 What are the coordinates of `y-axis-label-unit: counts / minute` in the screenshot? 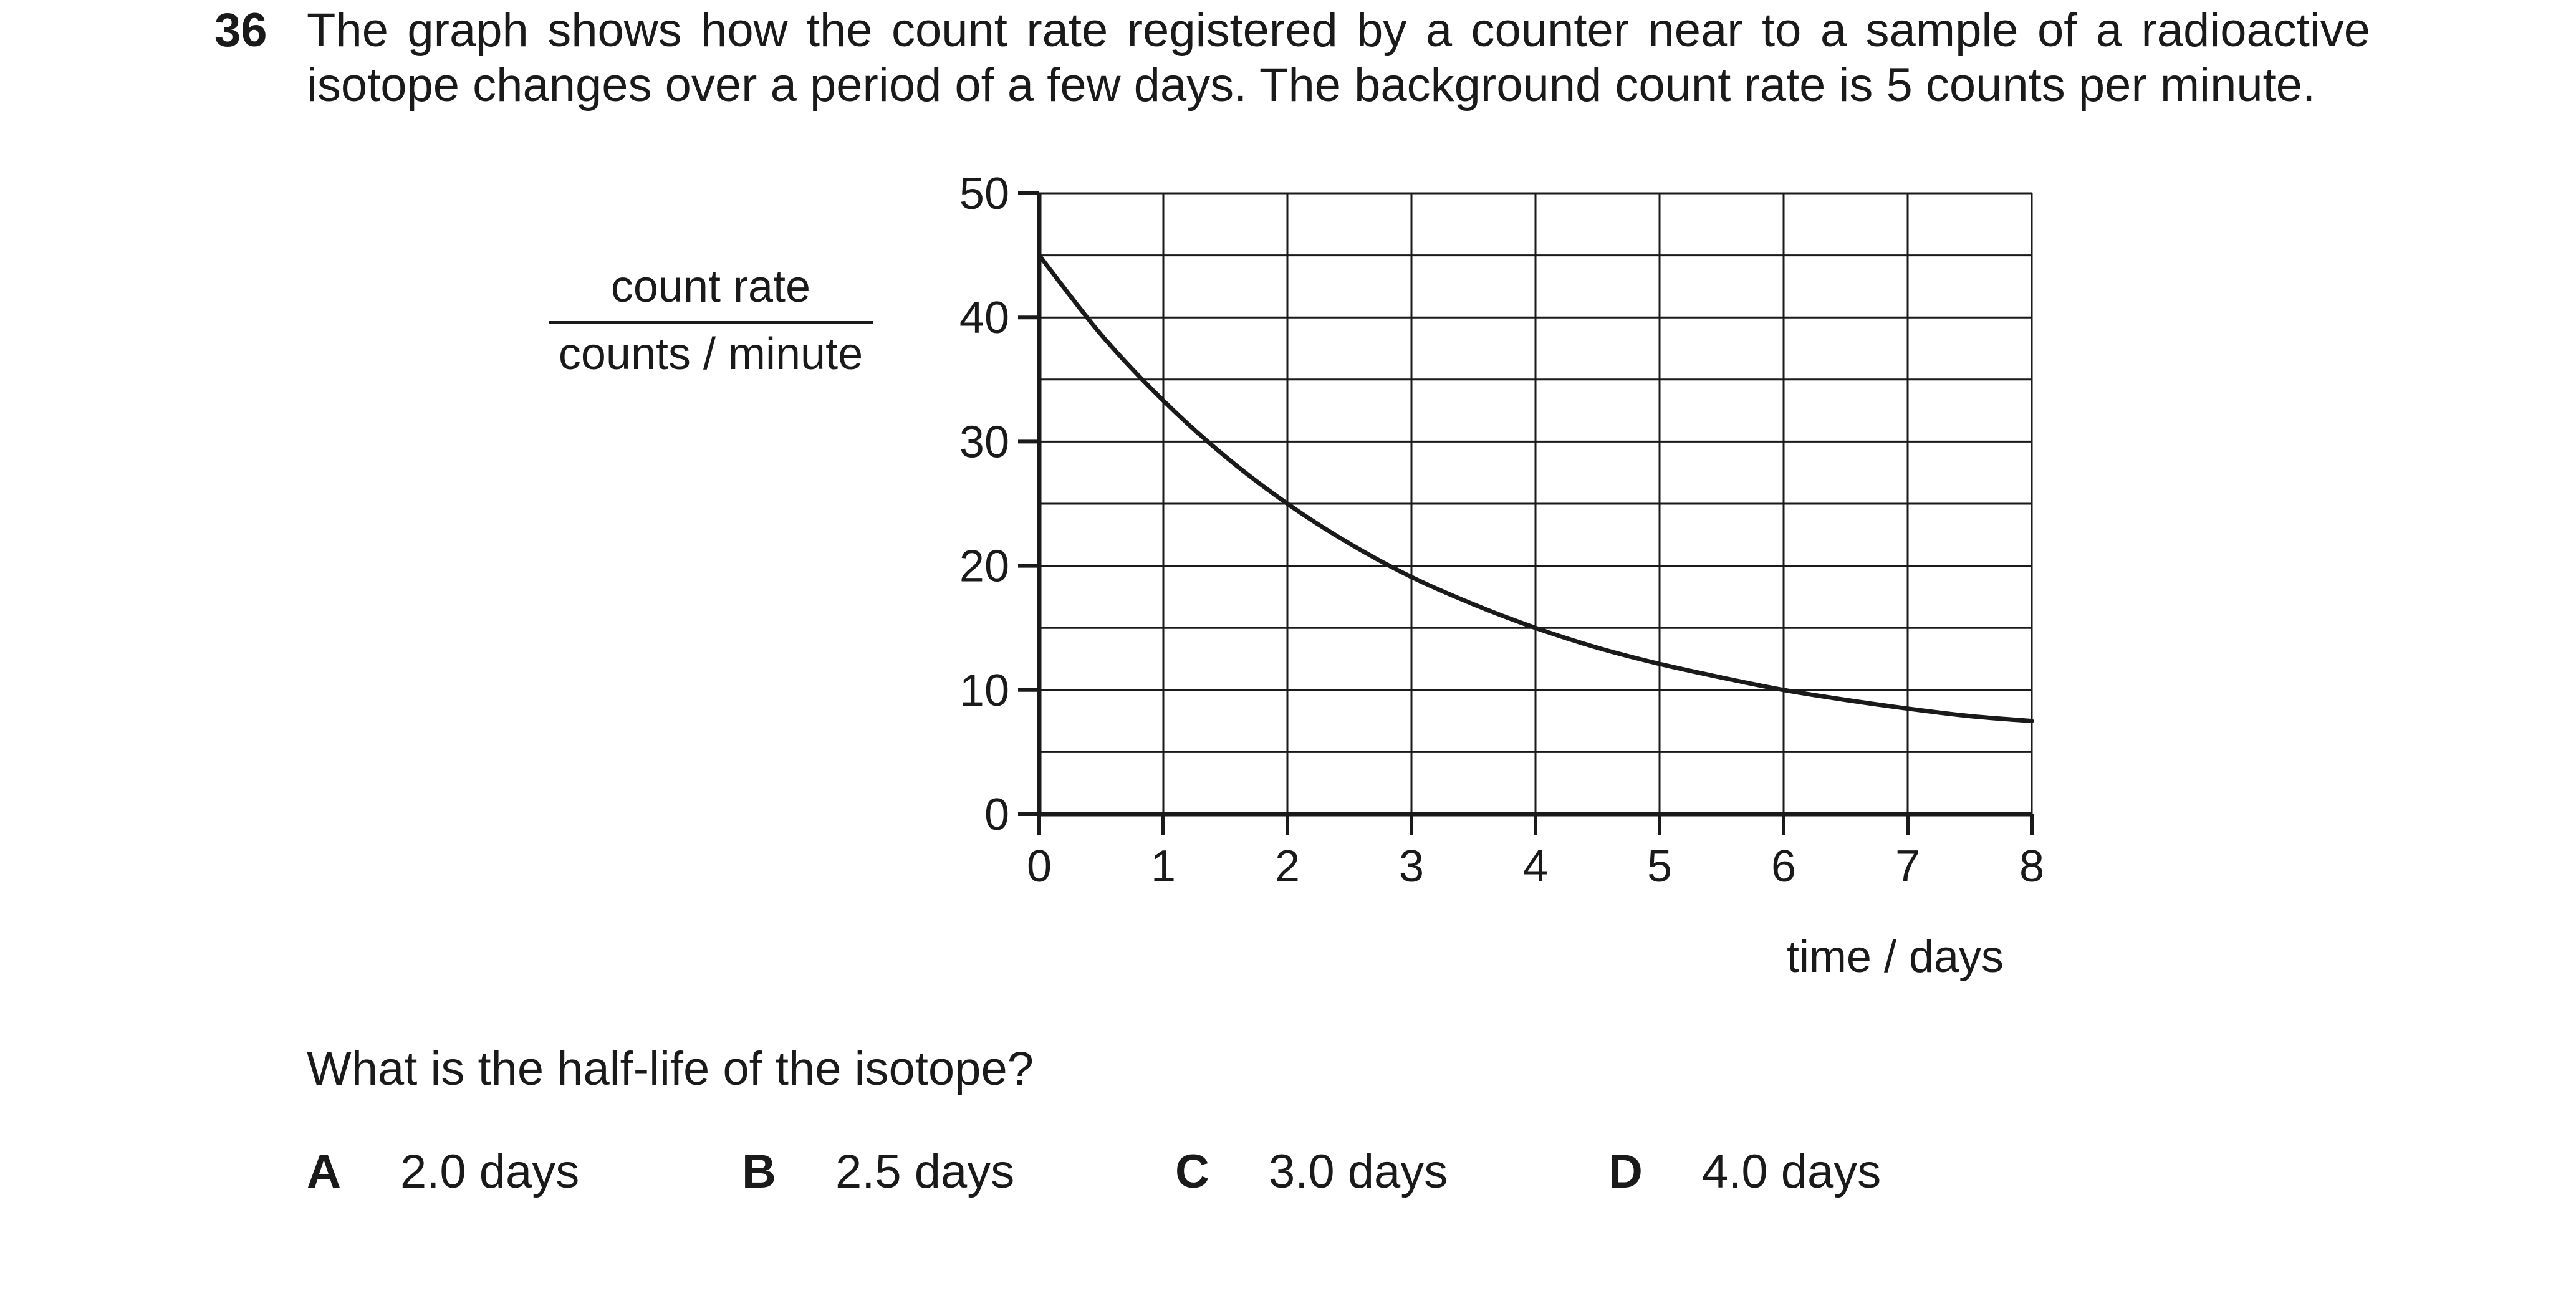 It's located at (710, 354).